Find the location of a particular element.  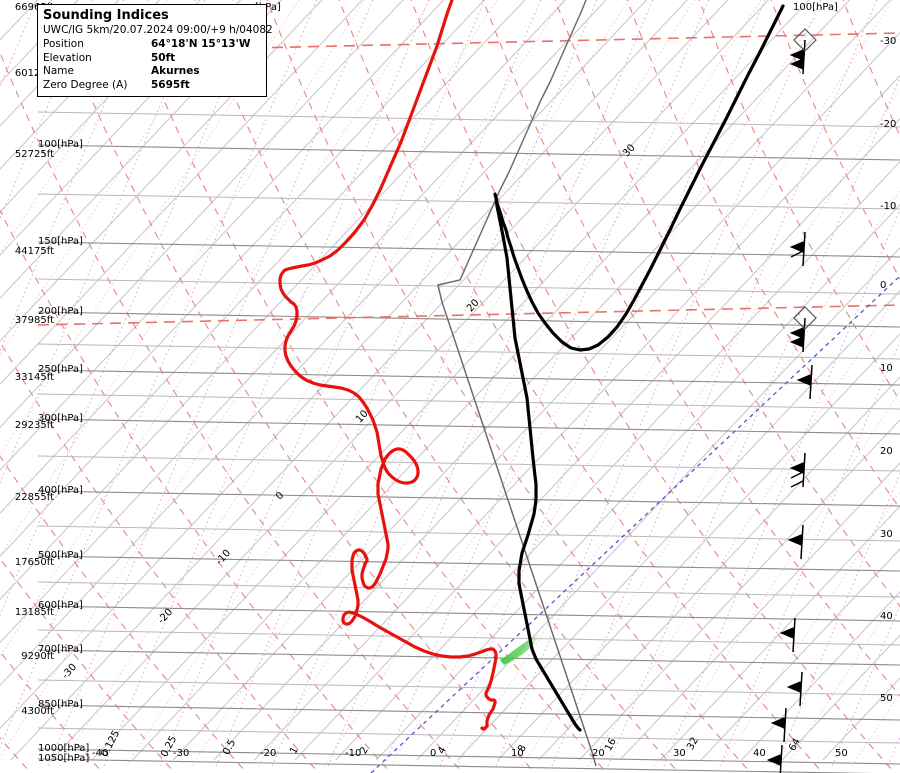

temperature-bottom-label: 10 is located at coordinates (517, 753).